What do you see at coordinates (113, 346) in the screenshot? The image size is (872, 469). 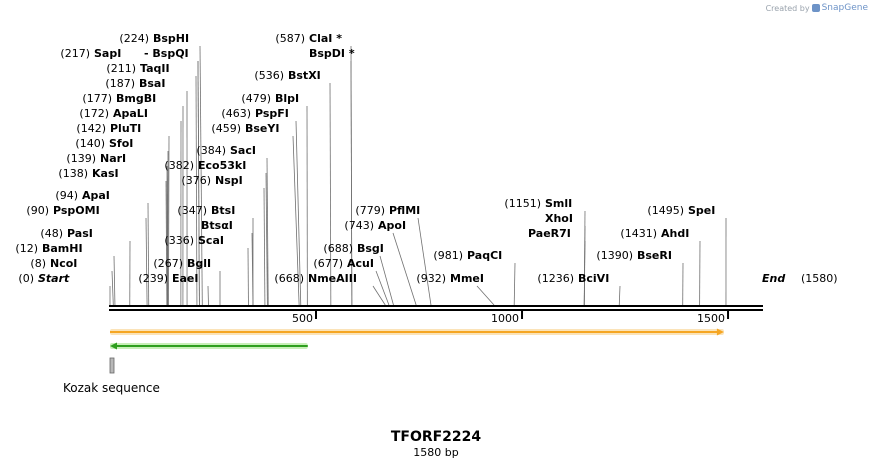 I see `feature-arrow-green-feature` at bounding box center [113, 346].